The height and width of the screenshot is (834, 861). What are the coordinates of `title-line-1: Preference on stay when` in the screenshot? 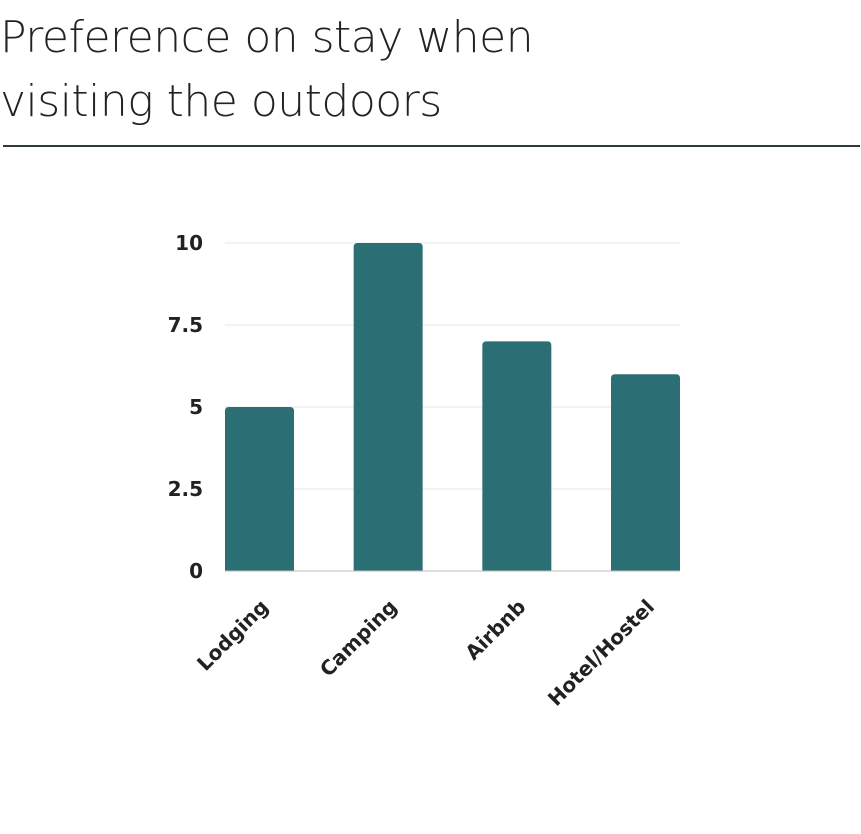 It's located at (267, 37).